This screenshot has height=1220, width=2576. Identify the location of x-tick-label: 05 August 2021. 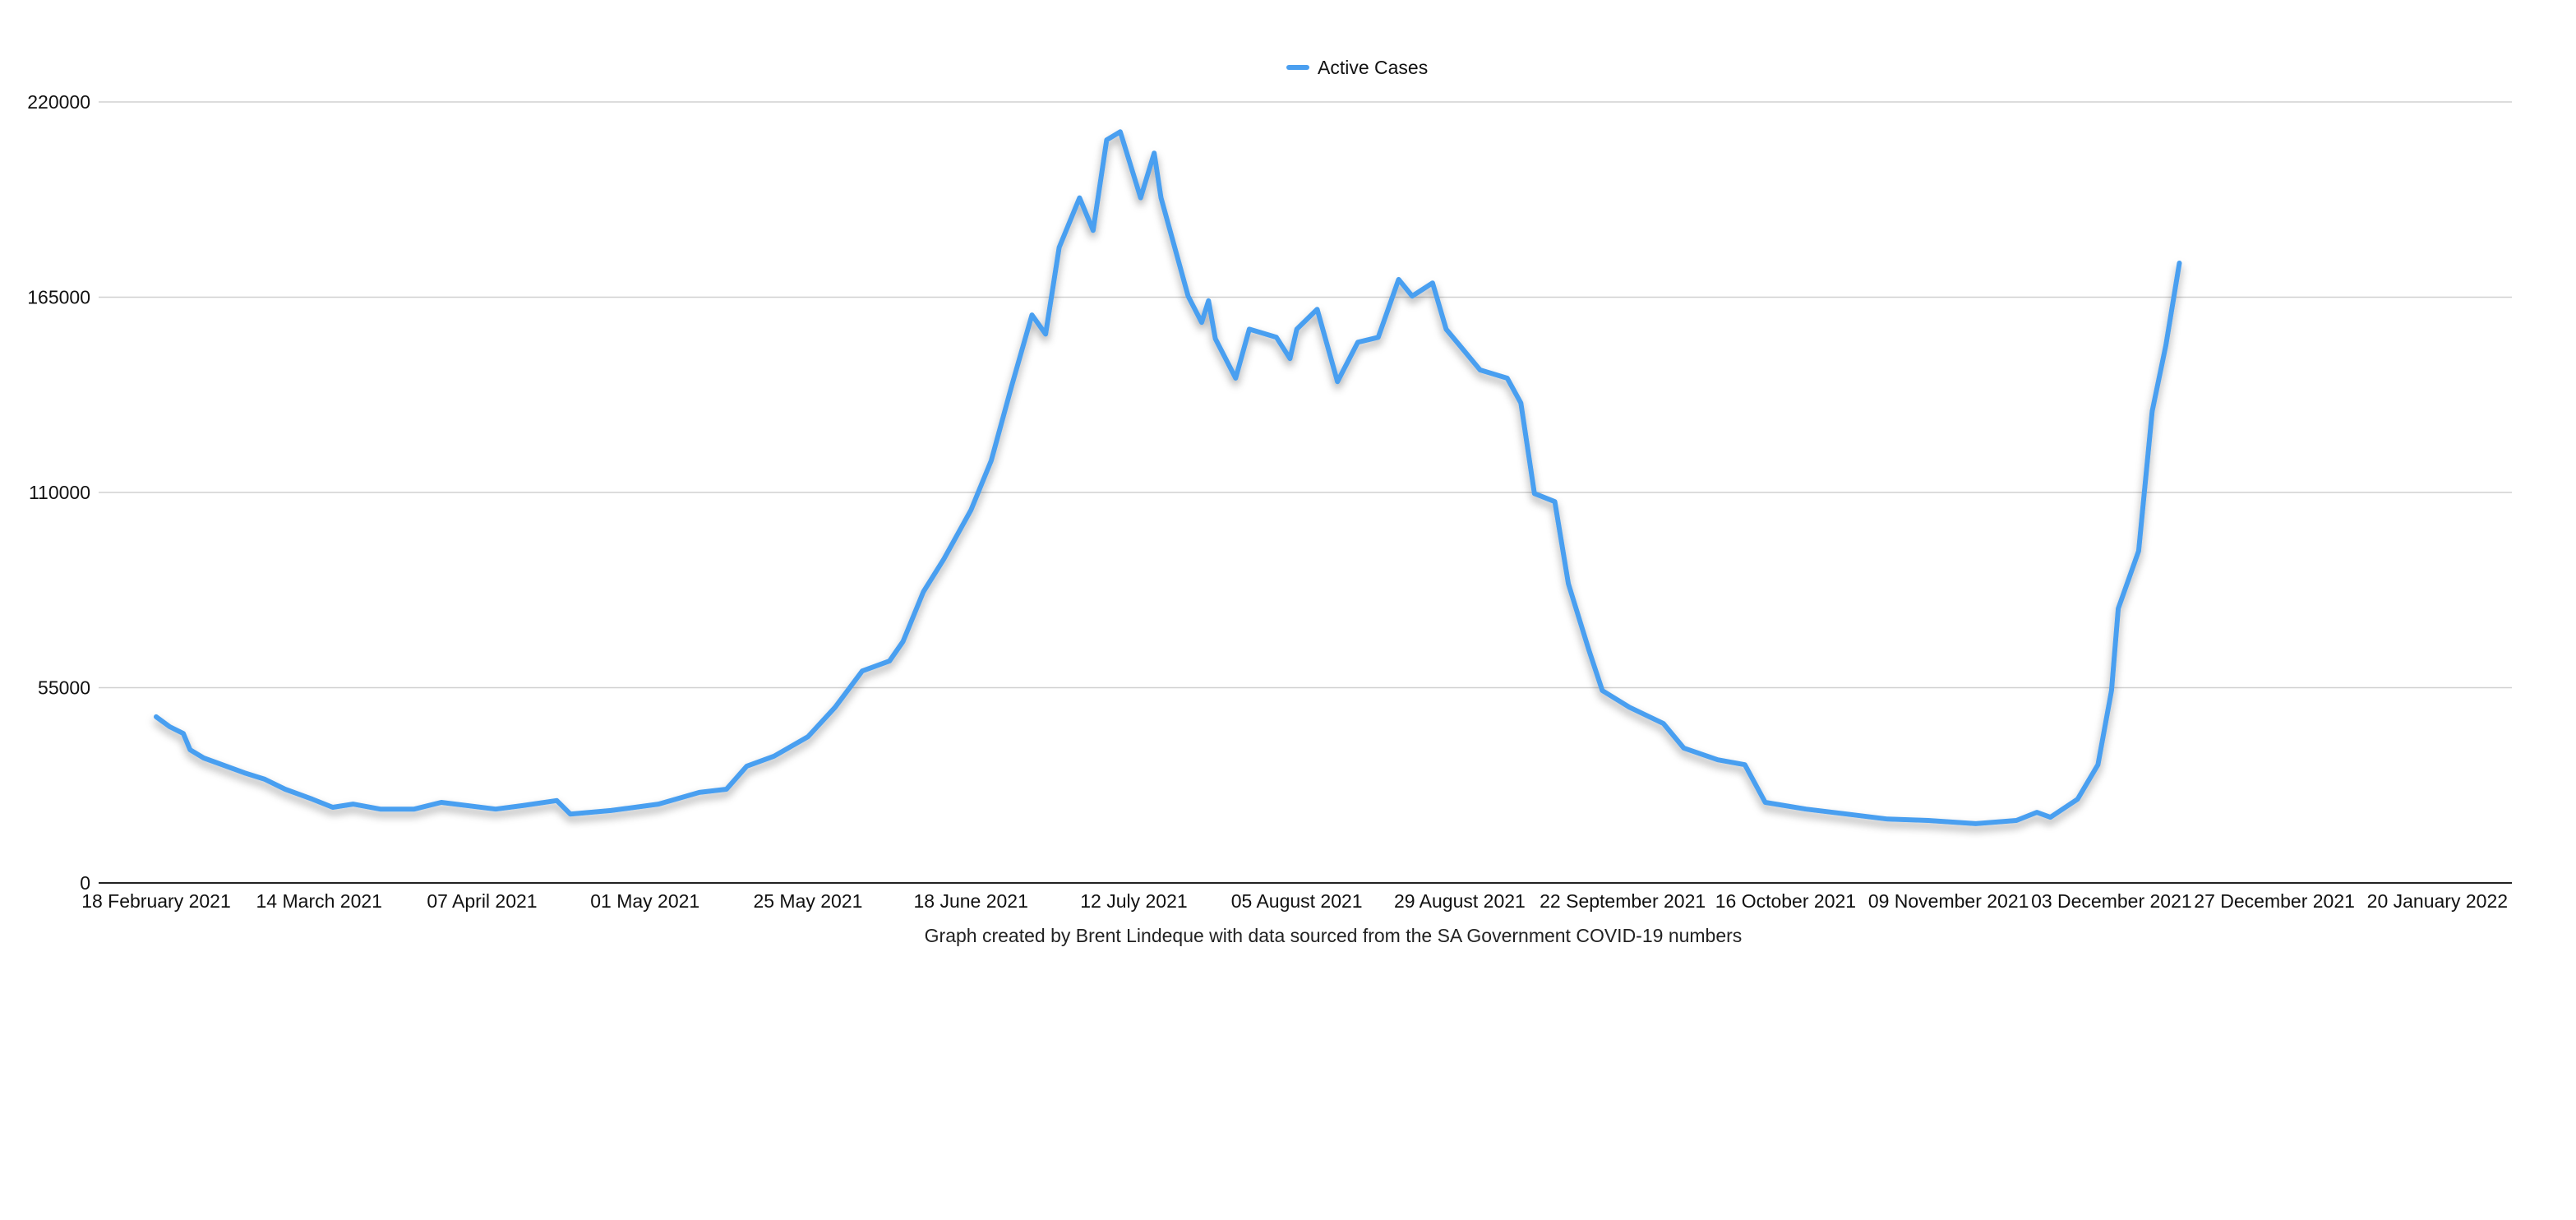
(1297, 901).